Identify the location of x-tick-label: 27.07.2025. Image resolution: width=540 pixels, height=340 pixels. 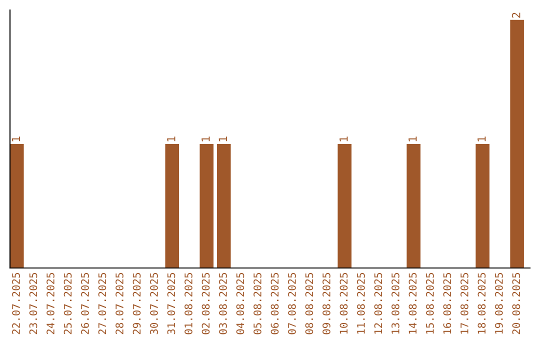
(102, 303).